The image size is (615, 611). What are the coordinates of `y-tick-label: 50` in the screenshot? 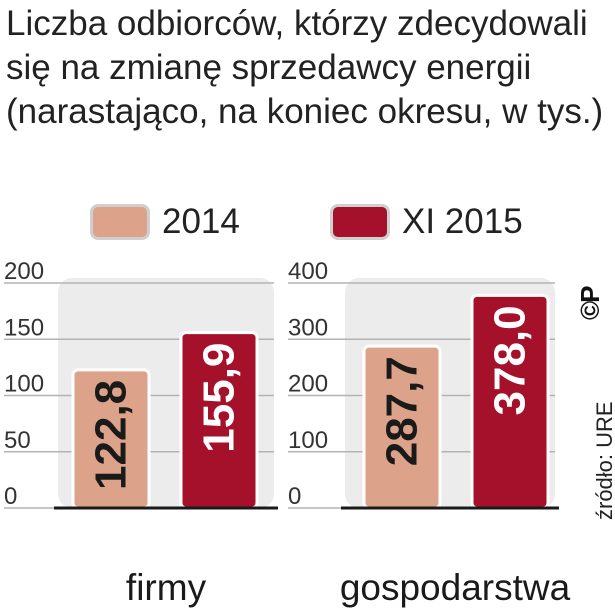 It's located at (17, 440).